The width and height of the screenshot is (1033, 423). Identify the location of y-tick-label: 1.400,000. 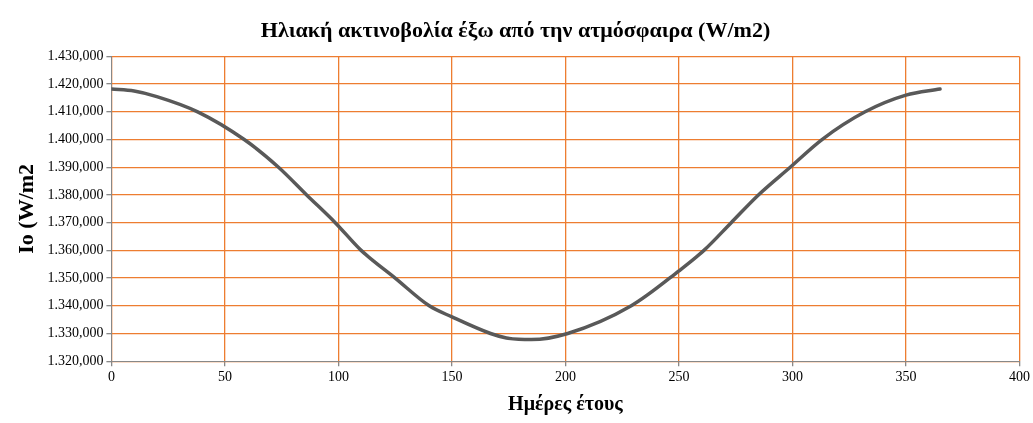
(75, 139).